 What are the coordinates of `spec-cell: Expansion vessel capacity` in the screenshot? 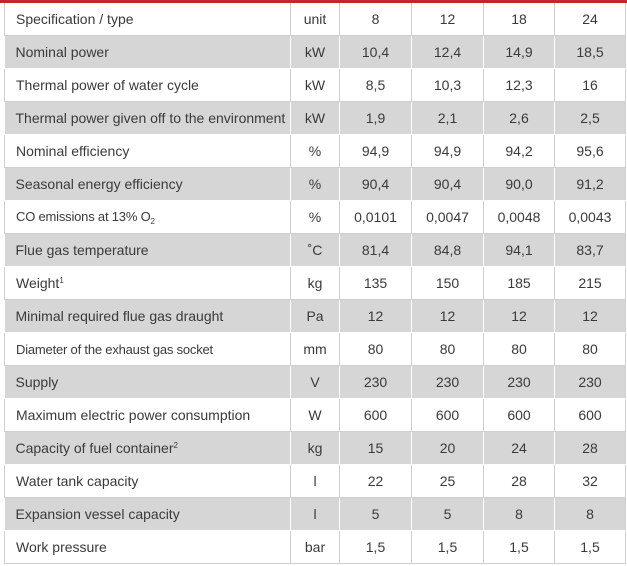 It's located at (147, 514).